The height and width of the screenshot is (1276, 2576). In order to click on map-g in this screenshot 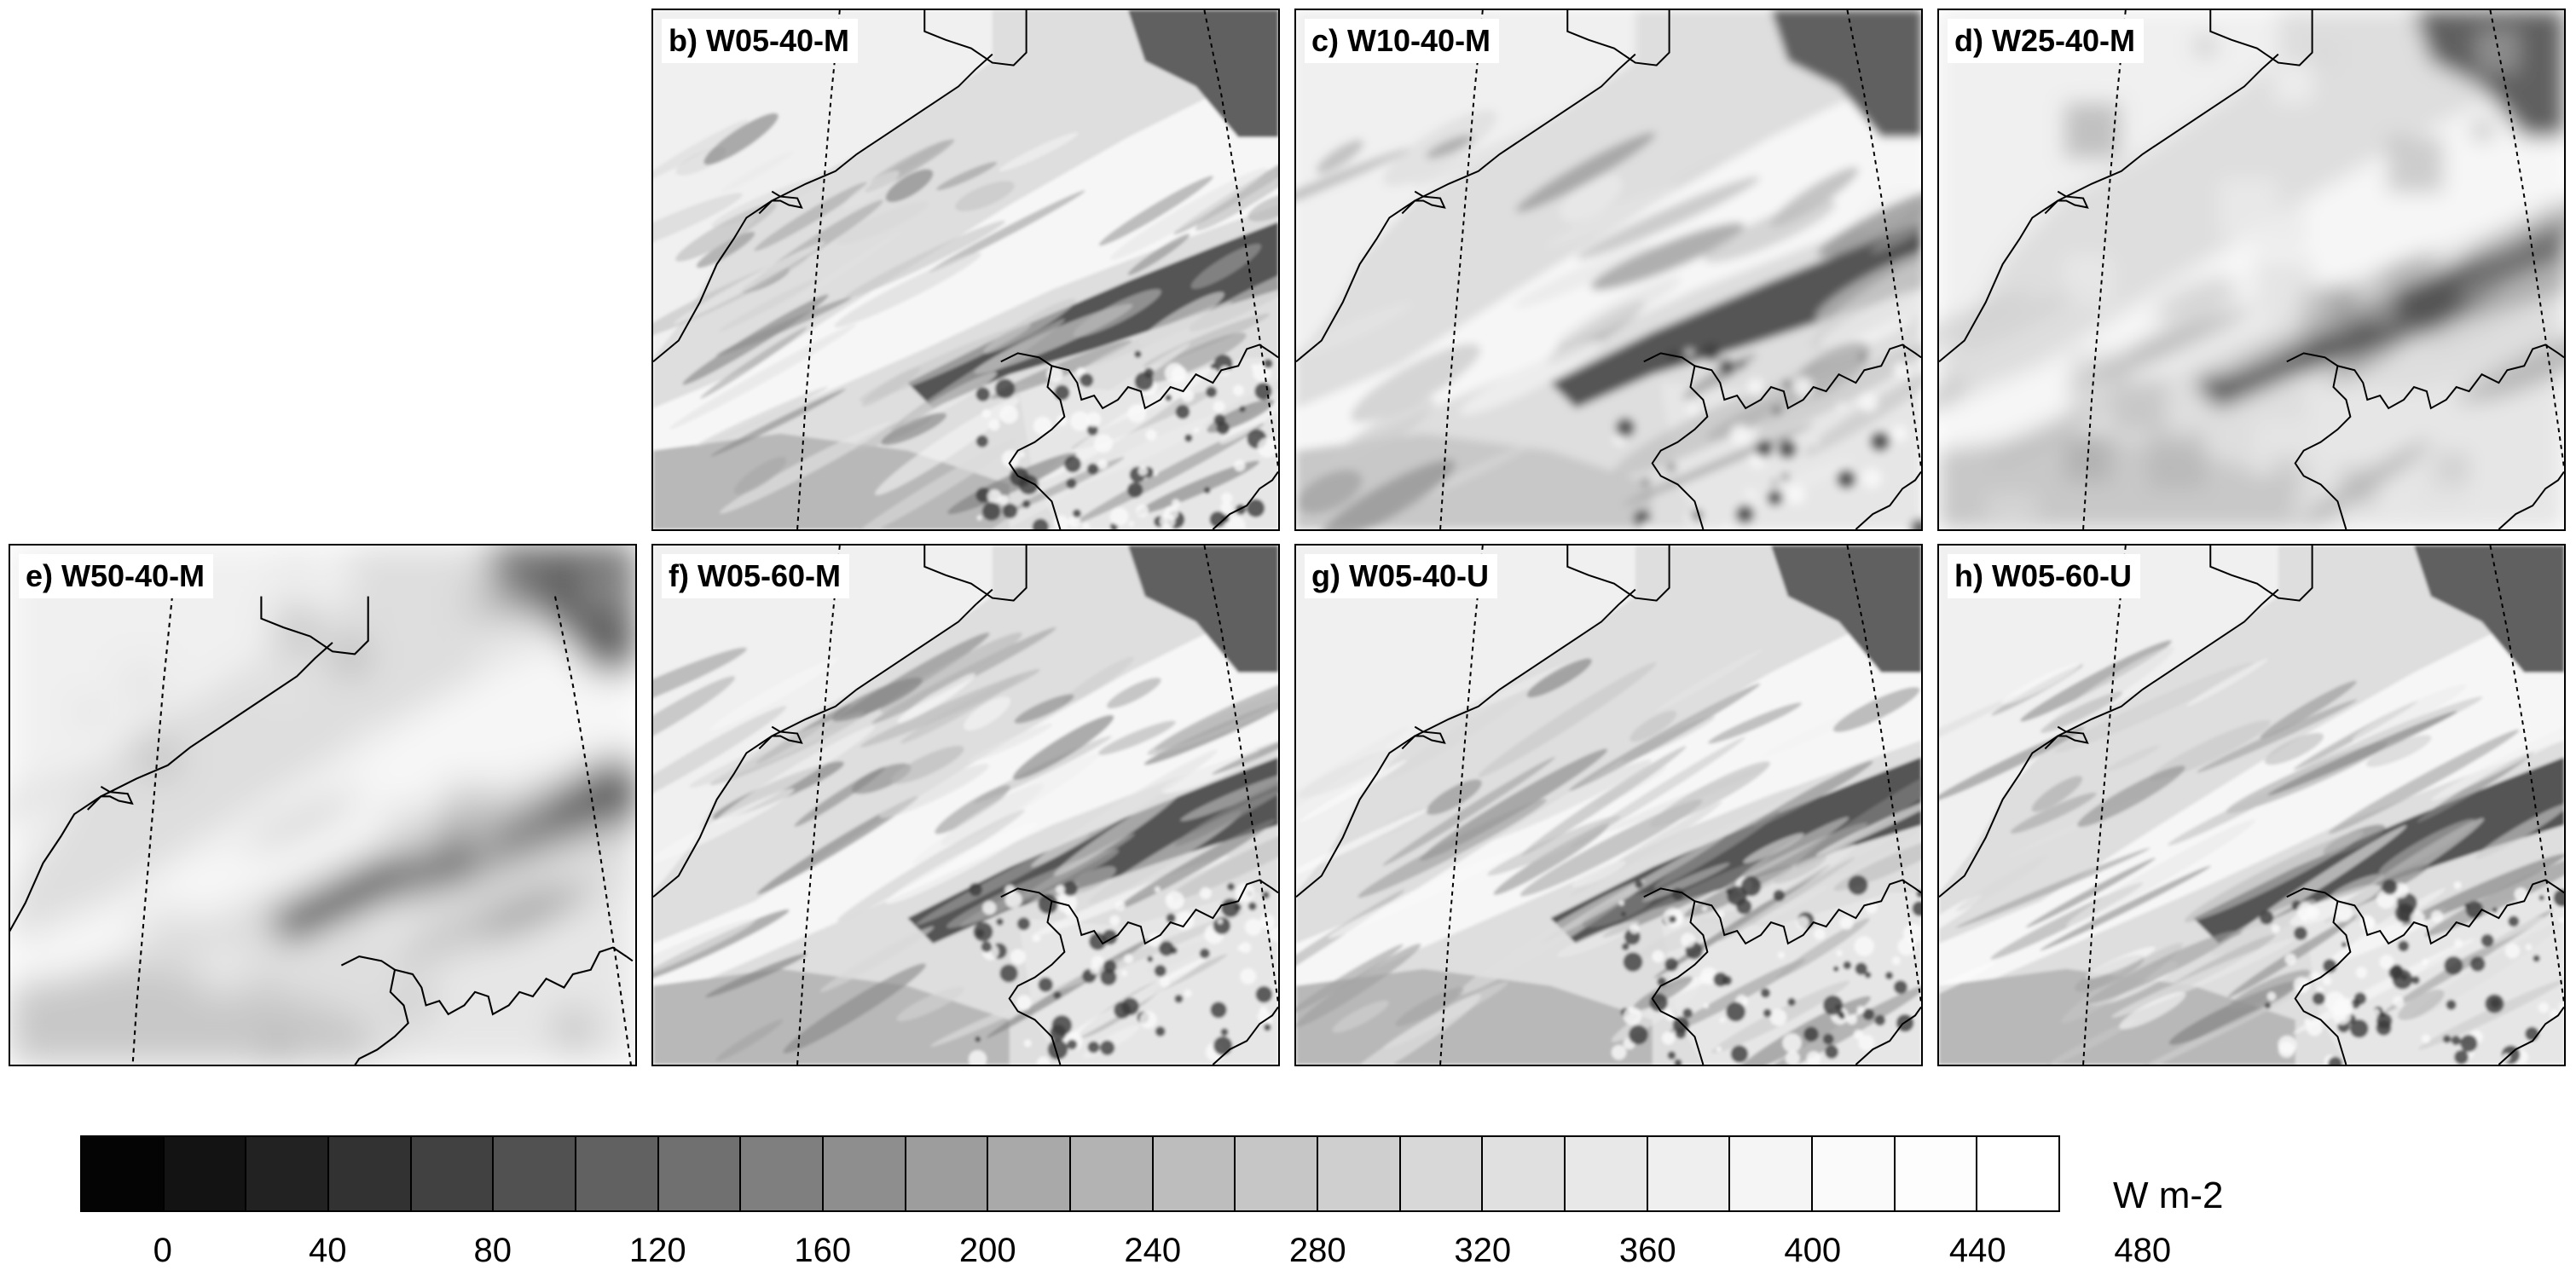, I will do `click(1608, 805)`.